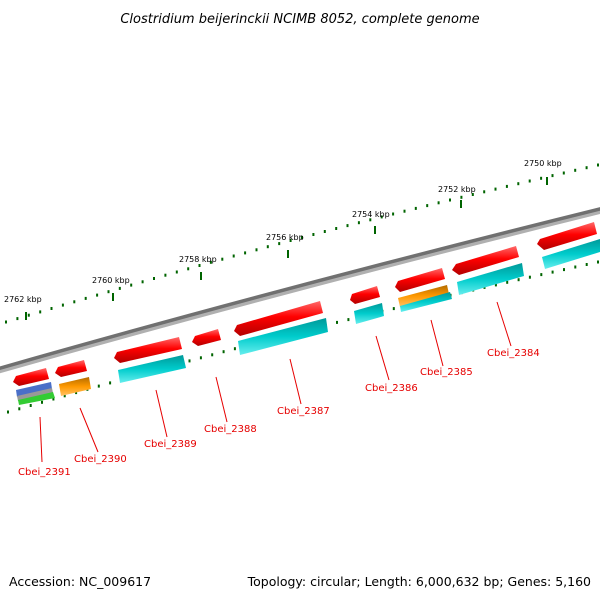 This screenshot has width=600, height=600. Describe the element at coordinates (230, 429) in the screenshot. I see `gene-label-cbei-2388: Cbei_2388` at that location.